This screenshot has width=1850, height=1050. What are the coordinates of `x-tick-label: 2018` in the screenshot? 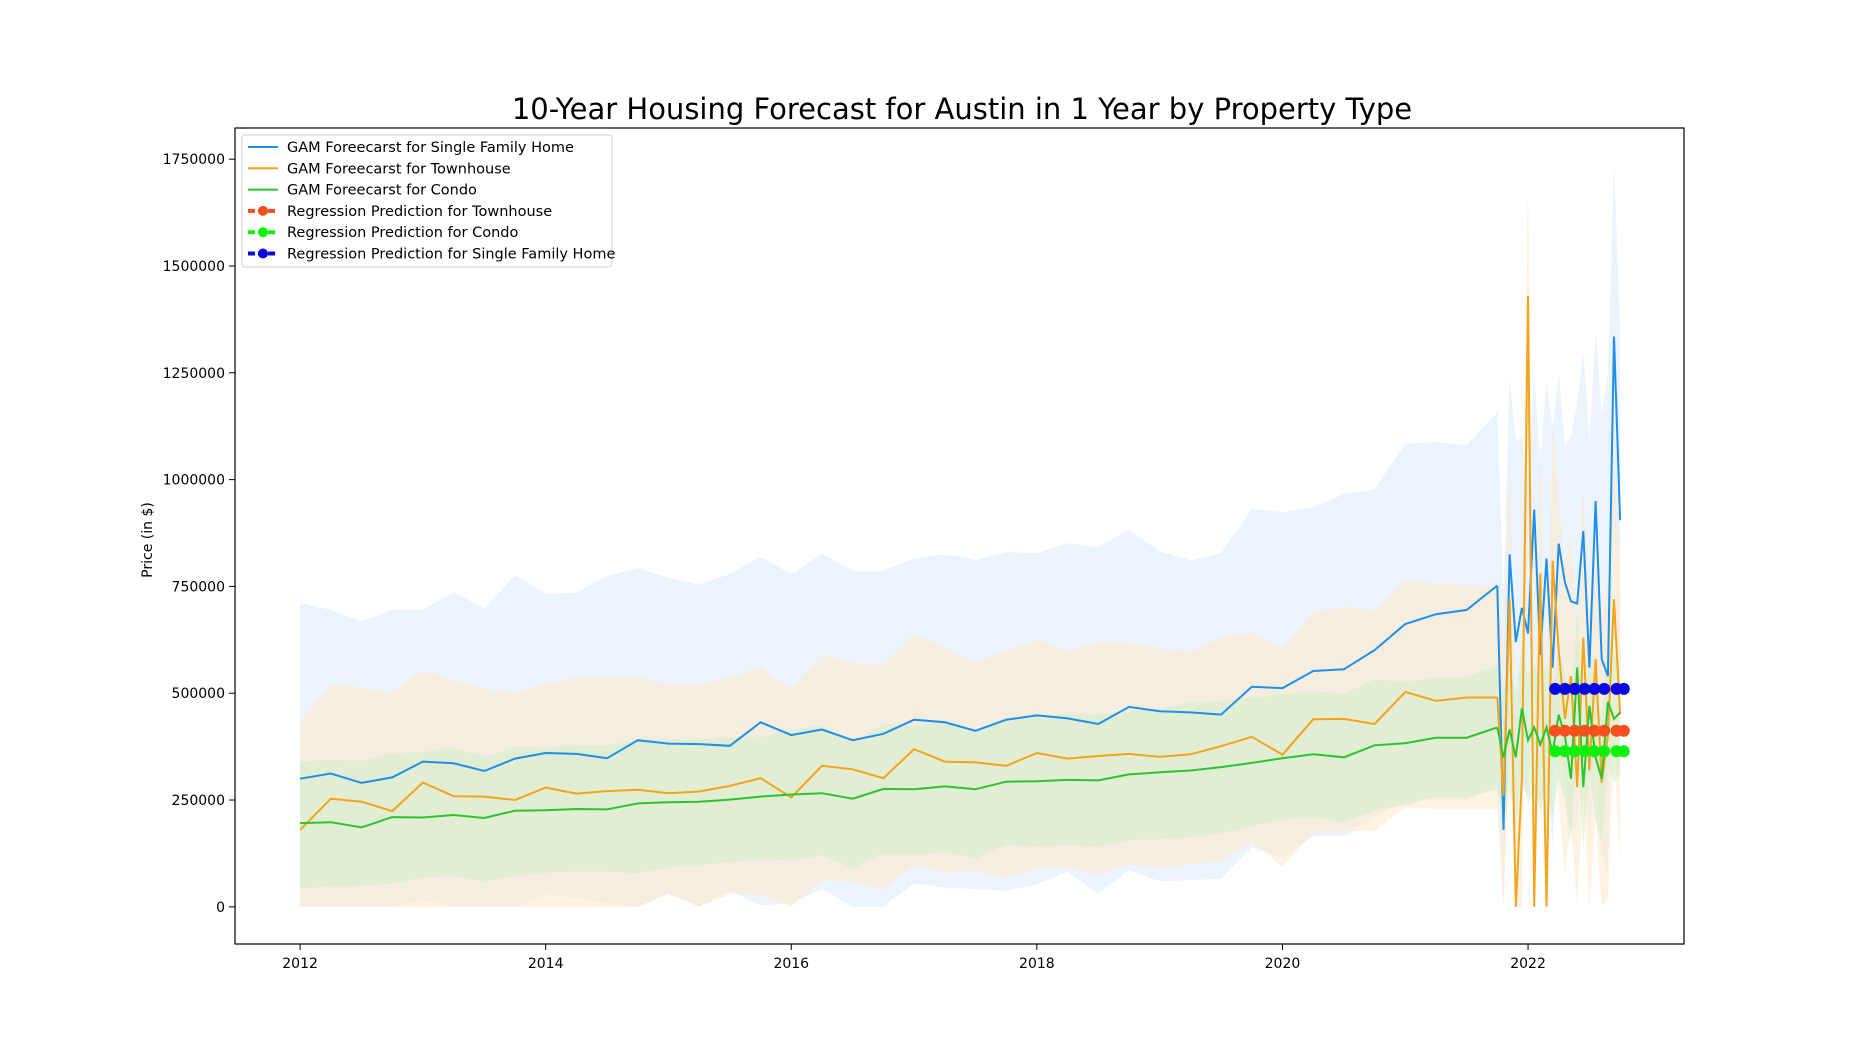 It's located at (1037, 964).